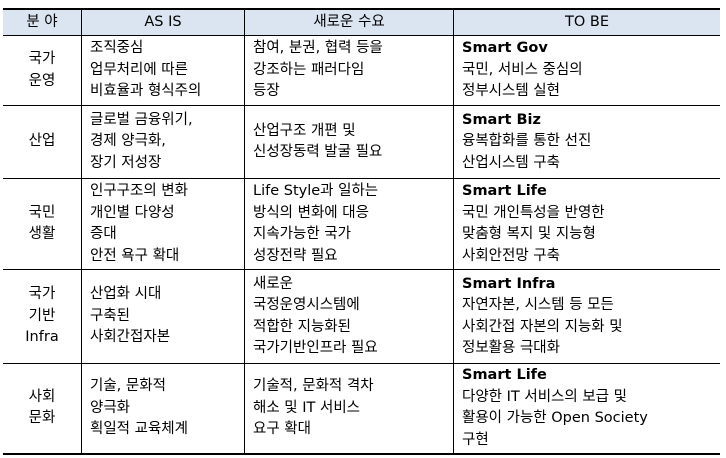  I want to click on cell-line: 지속가능한 국가, so click(302, 234).